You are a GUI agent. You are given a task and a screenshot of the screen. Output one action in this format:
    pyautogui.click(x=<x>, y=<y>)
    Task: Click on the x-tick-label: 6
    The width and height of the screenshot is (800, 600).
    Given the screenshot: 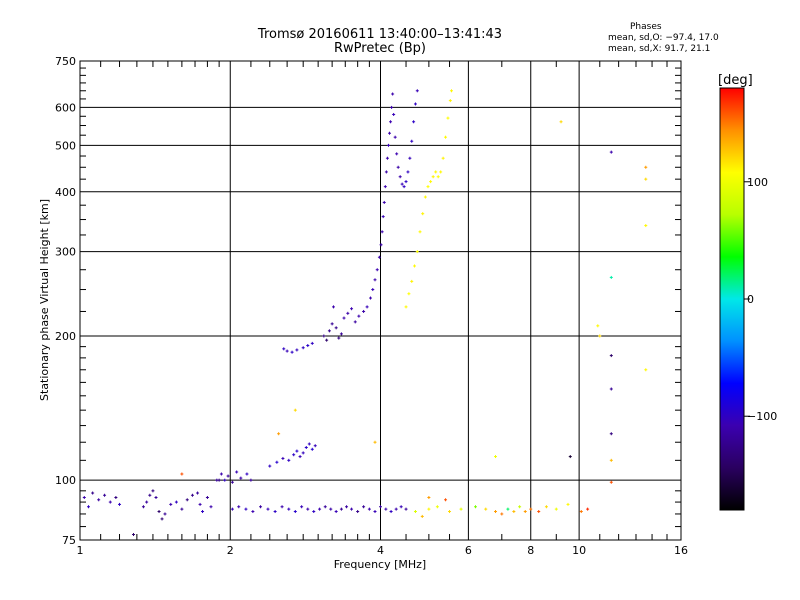 What is the action you would take?
    pyautogui.click(x=468, y=550)
    